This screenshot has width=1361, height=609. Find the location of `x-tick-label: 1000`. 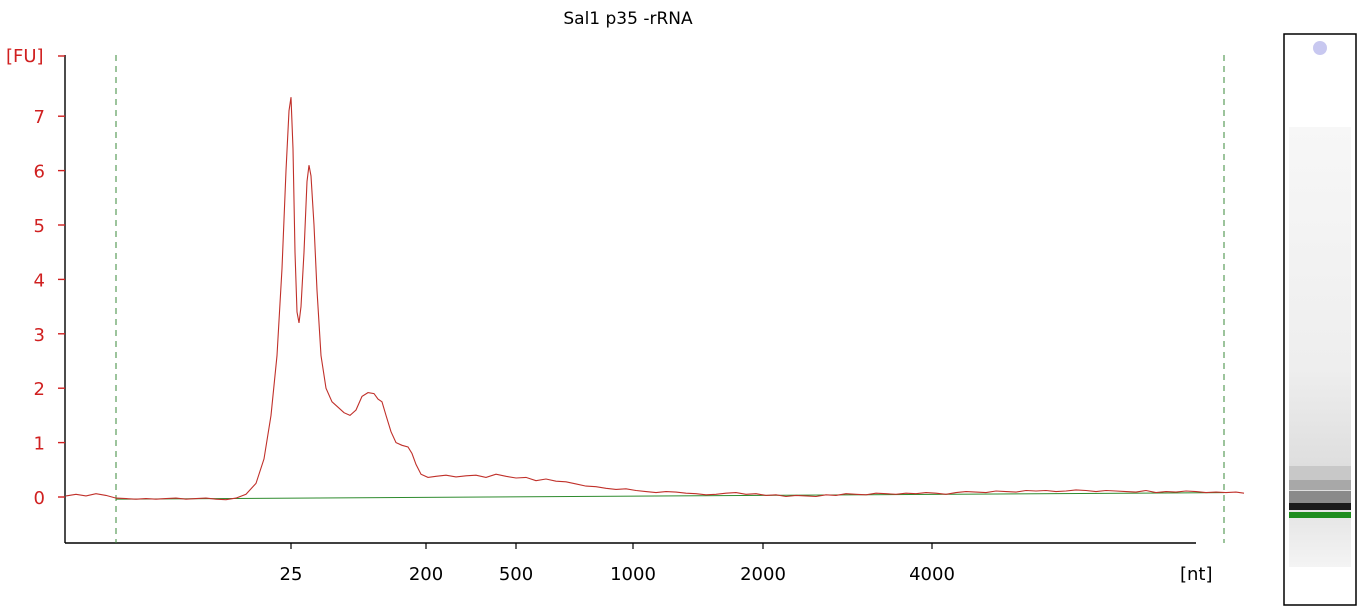

x-tick-label: 1000 is located at coordinates (633, 574).